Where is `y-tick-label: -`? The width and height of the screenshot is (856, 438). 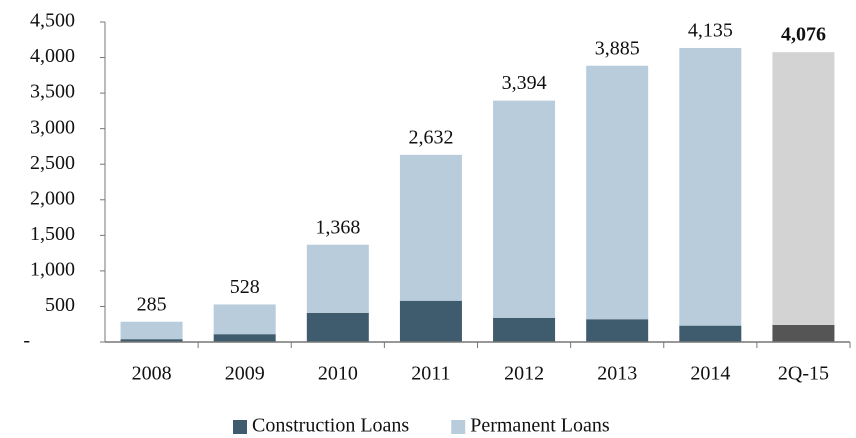
y-tick-label: - is located at coordinates (26, 341).